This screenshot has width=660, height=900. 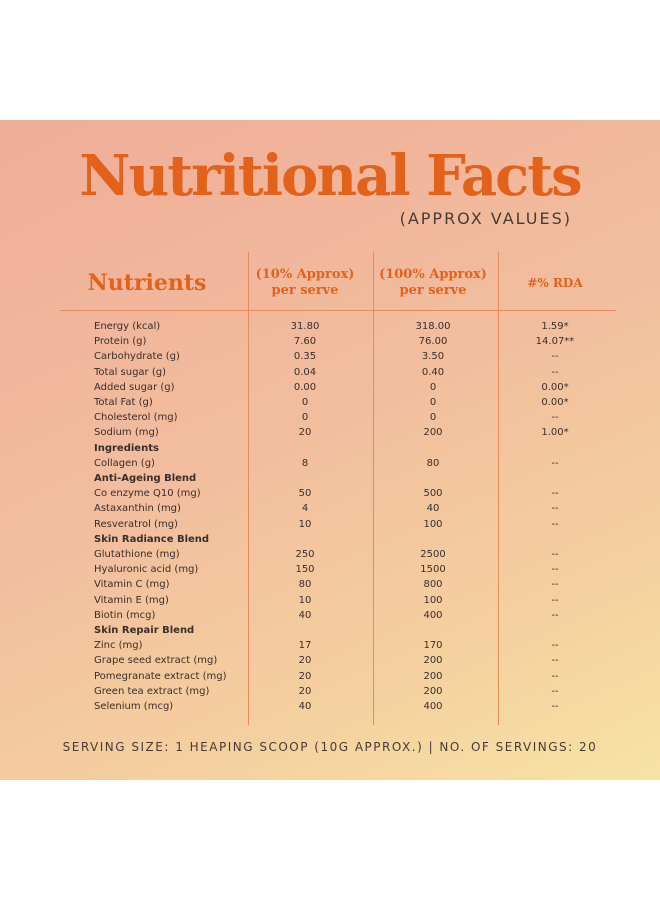 What do you see at coordinates (305, 570) in the screenshot?
I see `cell-value: 150` at bounding box center [305, 570].